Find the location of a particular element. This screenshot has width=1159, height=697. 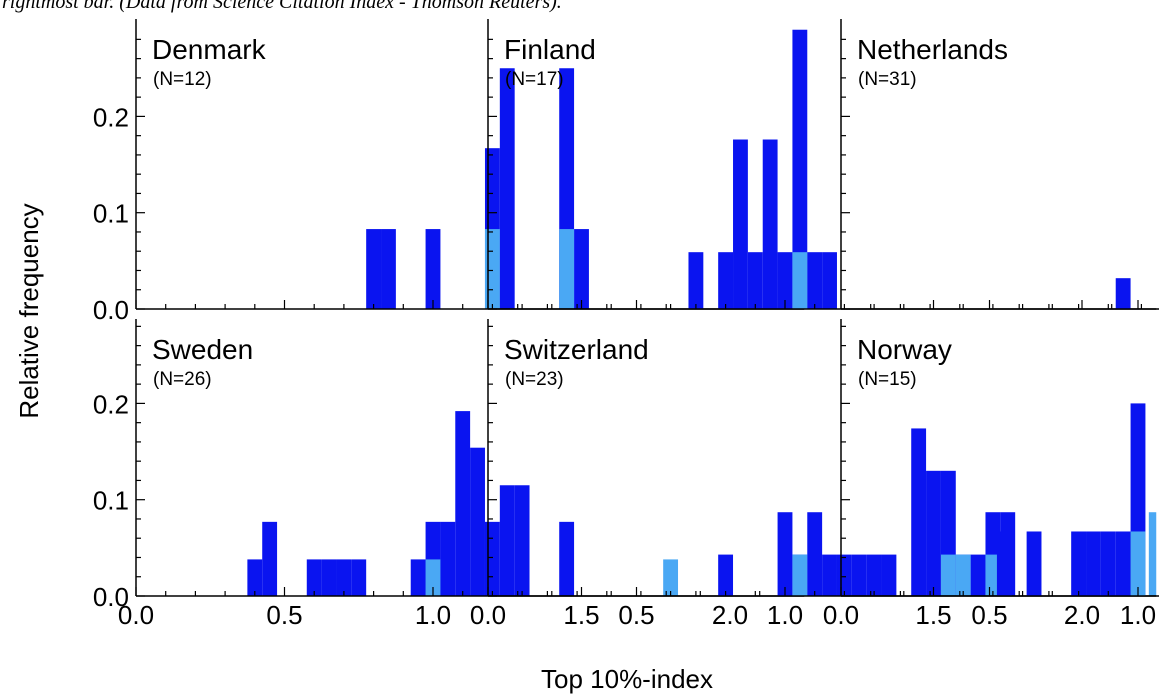

panel-country-label: Sweden is located at coordinates (202, 349).